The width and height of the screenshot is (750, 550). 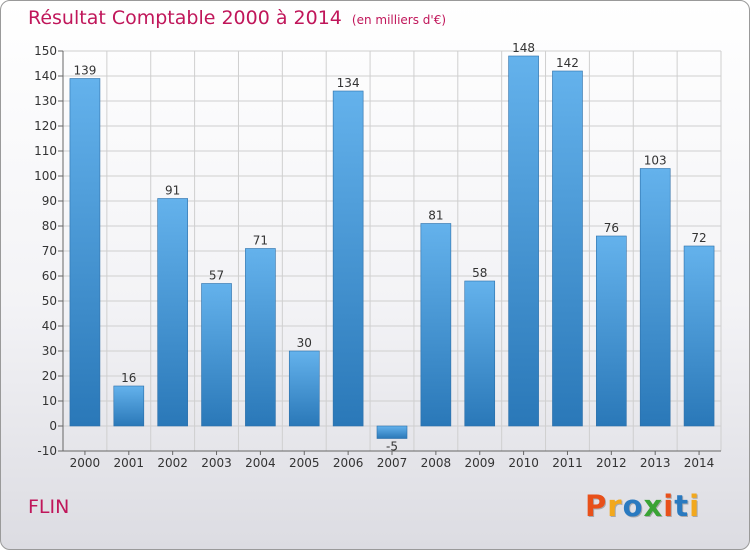 I want to click on logo-letter: t, so click(x=682, y=506).